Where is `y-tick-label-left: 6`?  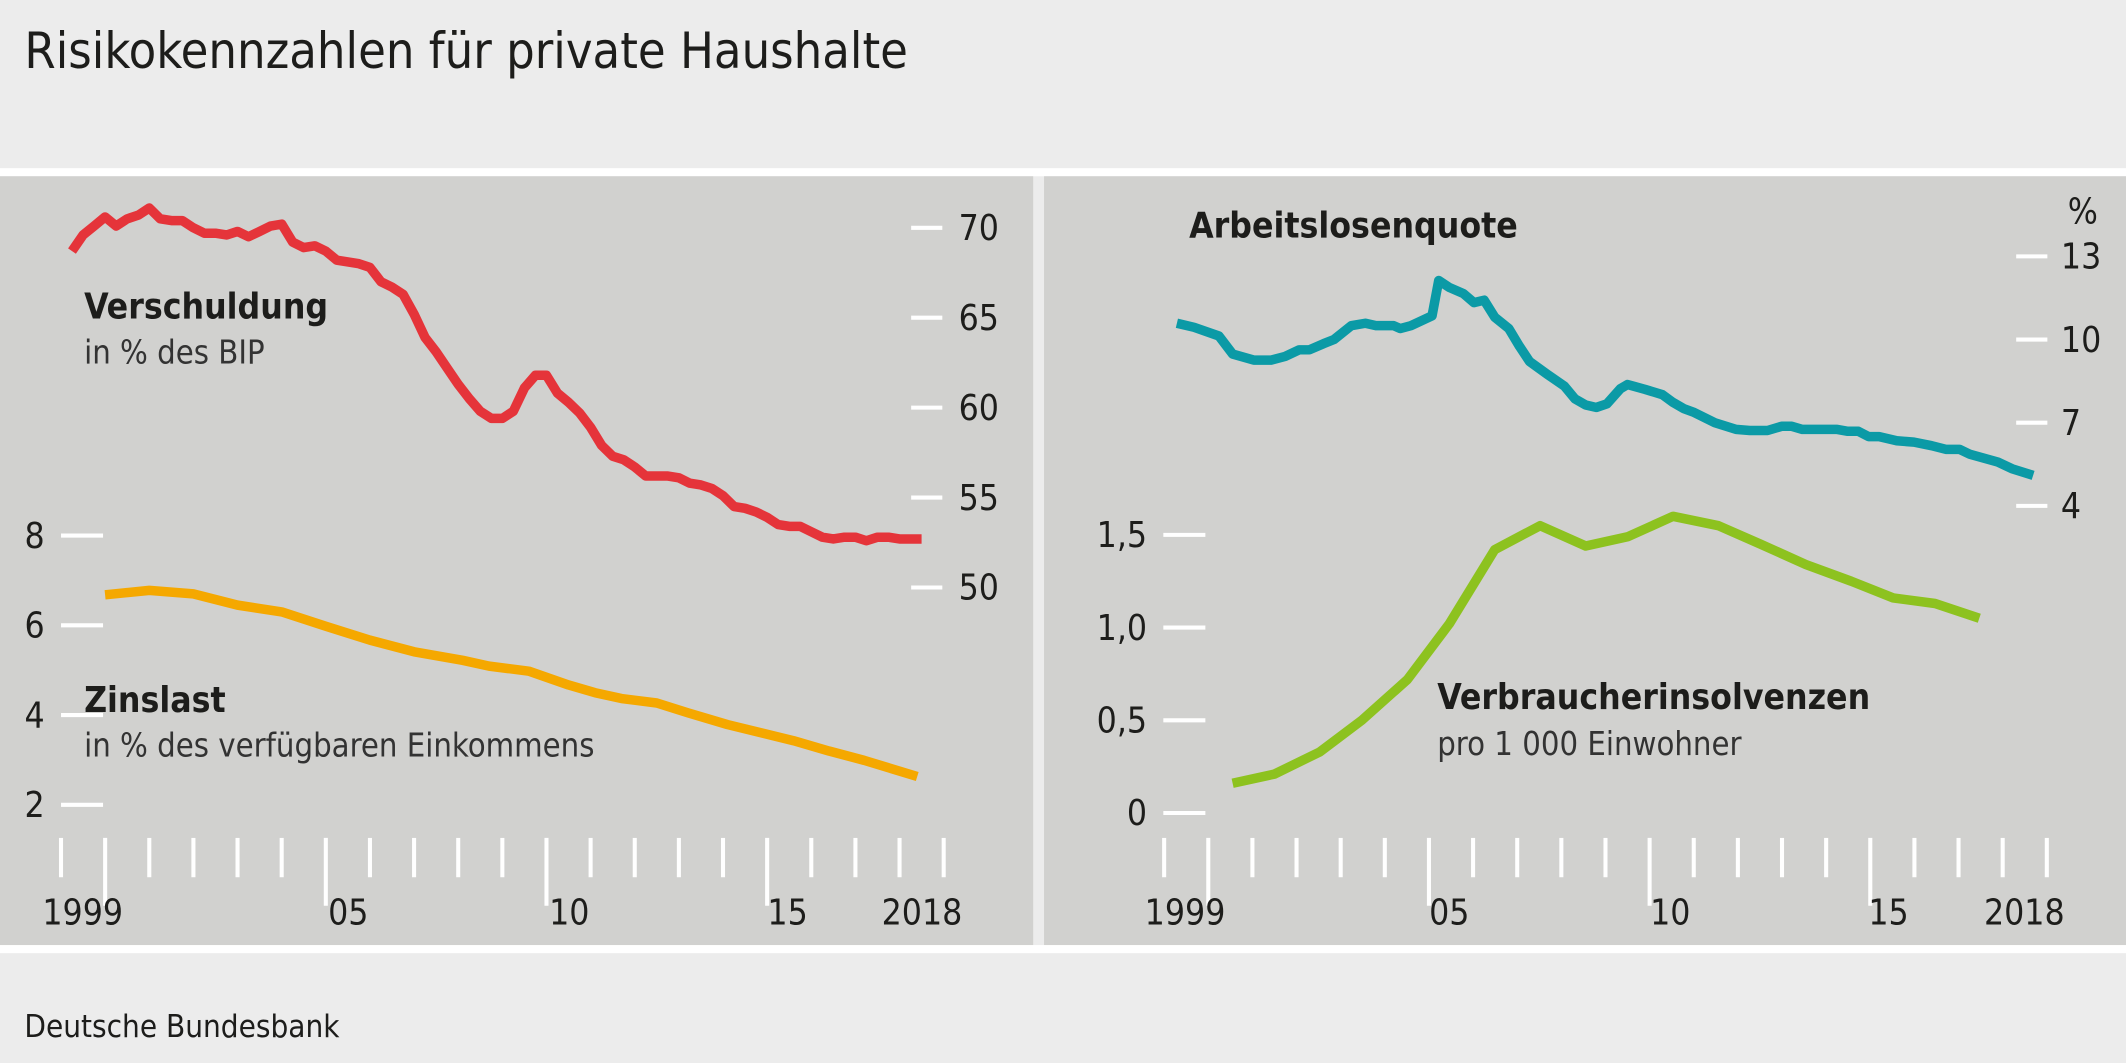
y-tick-label-left: 6 is located at coordinates (35, 626).